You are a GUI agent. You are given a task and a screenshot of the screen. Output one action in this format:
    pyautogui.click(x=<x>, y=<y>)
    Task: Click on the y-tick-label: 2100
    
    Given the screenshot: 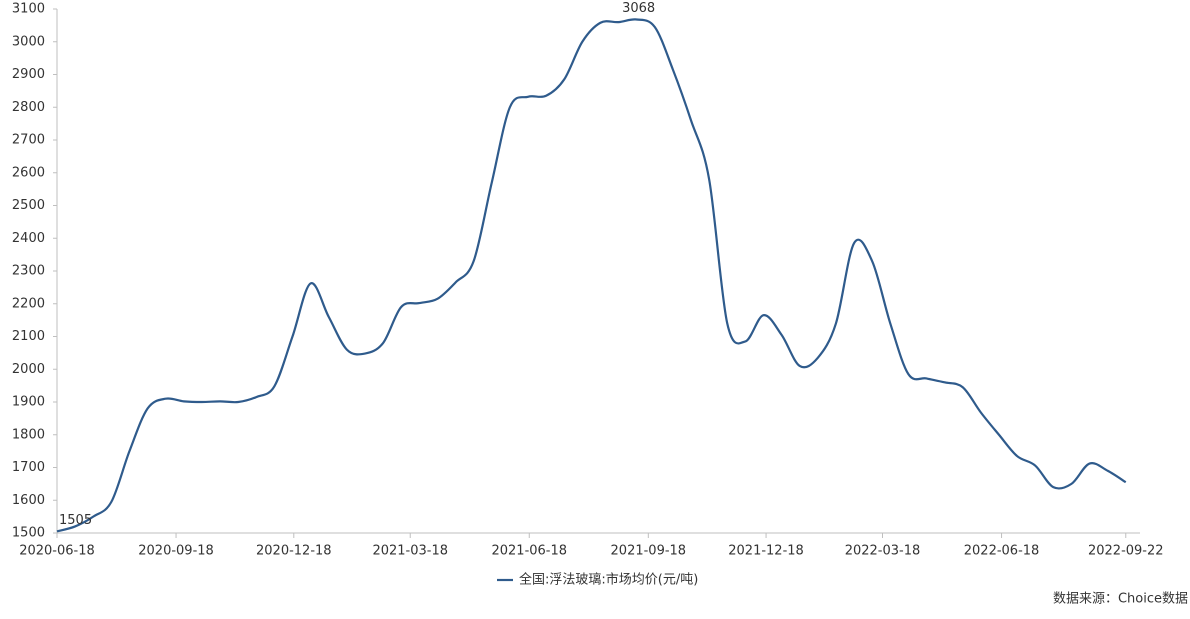 What is the action you would take?
    pyautogui.click(x=28, y=336)
    